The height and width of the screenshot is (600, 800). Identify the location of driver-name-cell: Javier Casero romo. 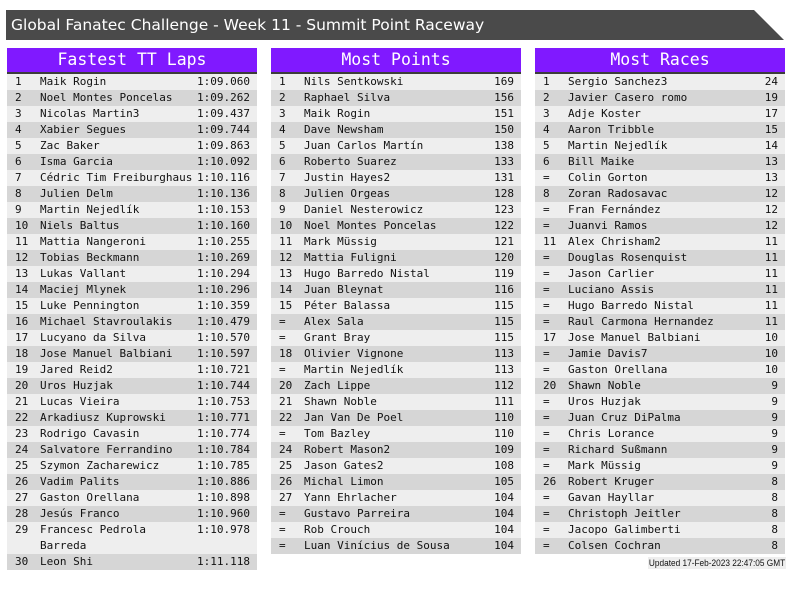
(628, 97).